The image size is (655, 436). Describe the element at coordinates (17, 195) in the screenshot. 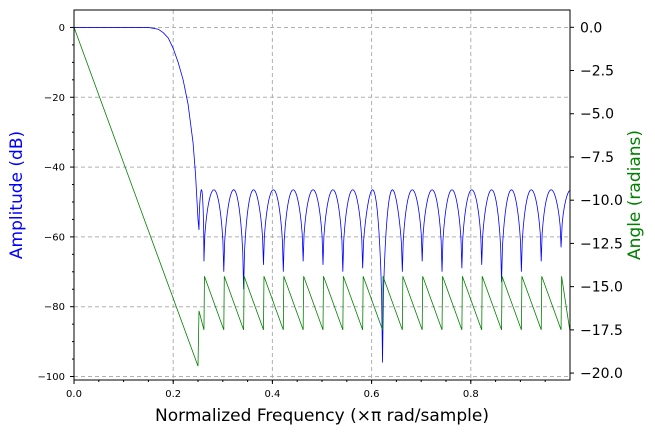

I see `y-axis-left-label: Amplitude (dB)` at that location.